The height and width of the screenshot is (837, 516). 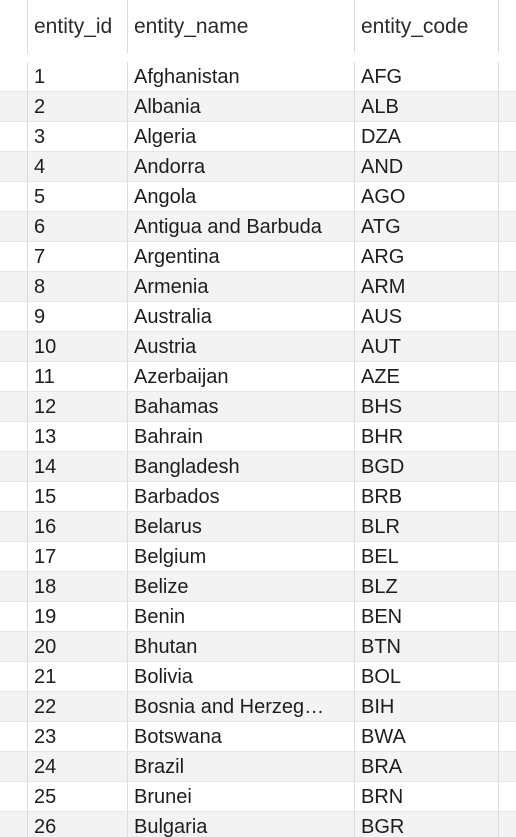 What do you see at coordinates (78, 467) in the screenshot?
I see `cell-entity-id: 14` at bounding box center [78, 467].